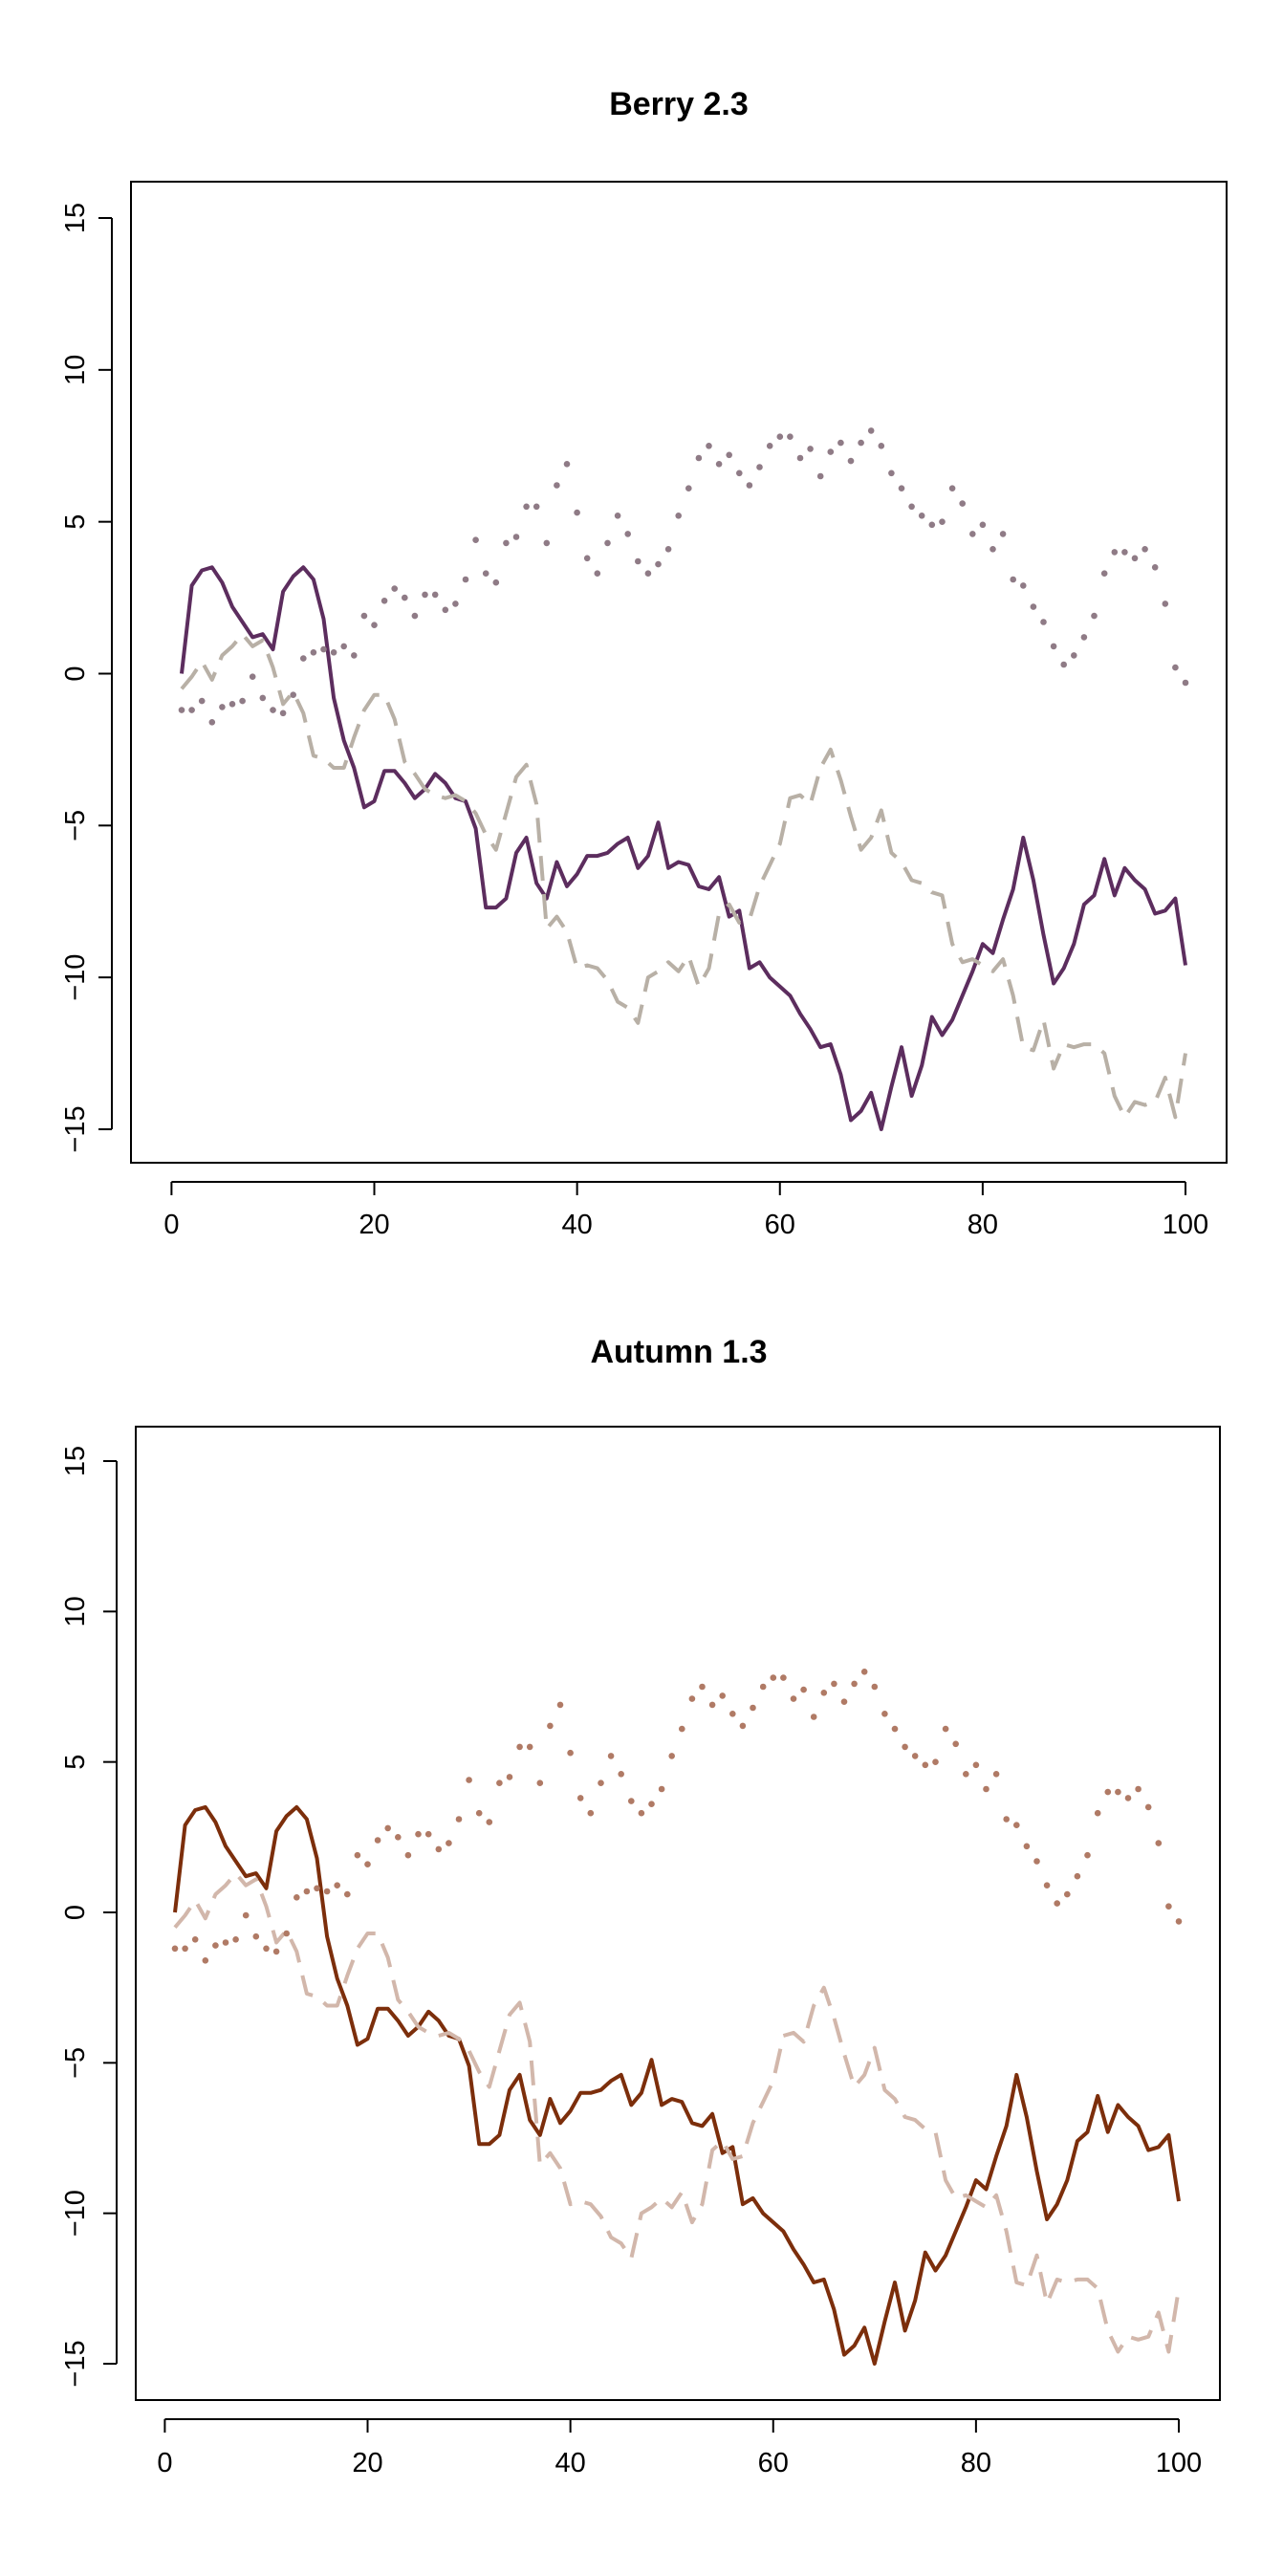 This screenshot has height=2576, width=1283. I want to click on x-tick-label: 40, so click(577, 1225).